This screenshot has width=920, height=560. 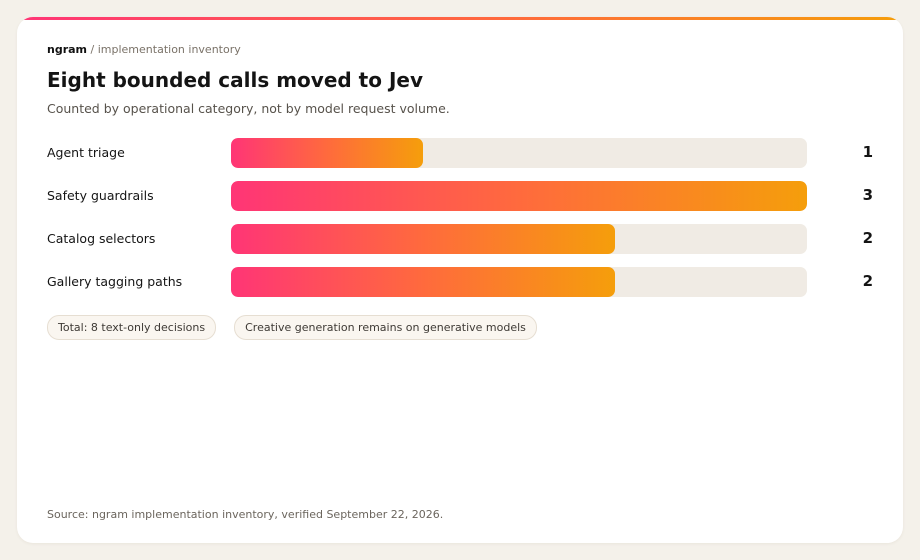 I want to click on bar-label: Catalog selectors, so click(x=101, y=238).